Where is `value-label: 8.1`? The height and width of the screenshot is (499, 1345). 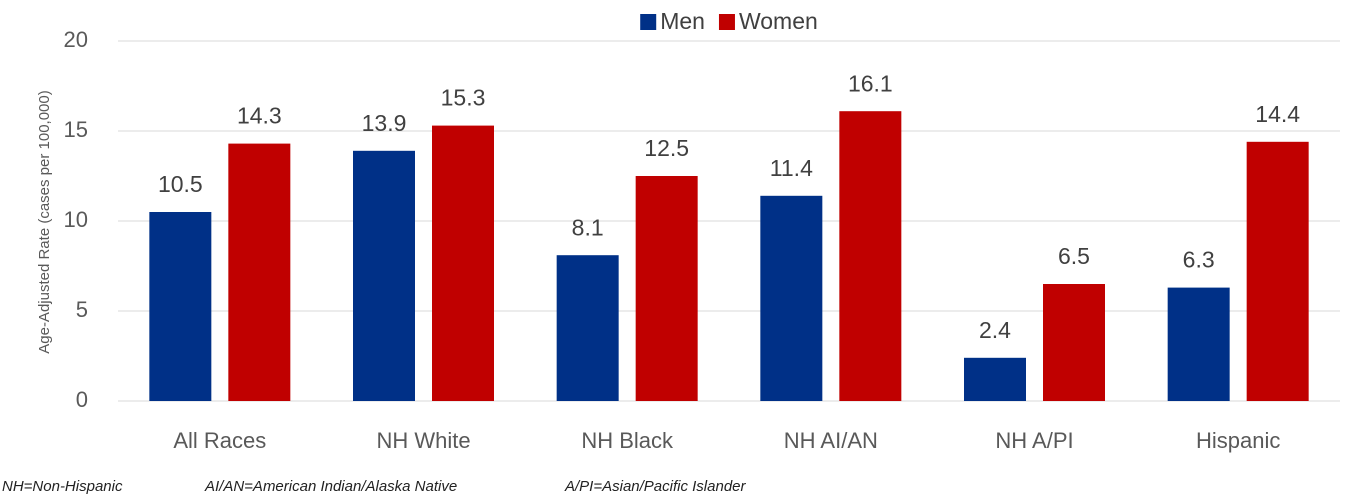
value-label: 8.1 is located at coordinates (588, 227).